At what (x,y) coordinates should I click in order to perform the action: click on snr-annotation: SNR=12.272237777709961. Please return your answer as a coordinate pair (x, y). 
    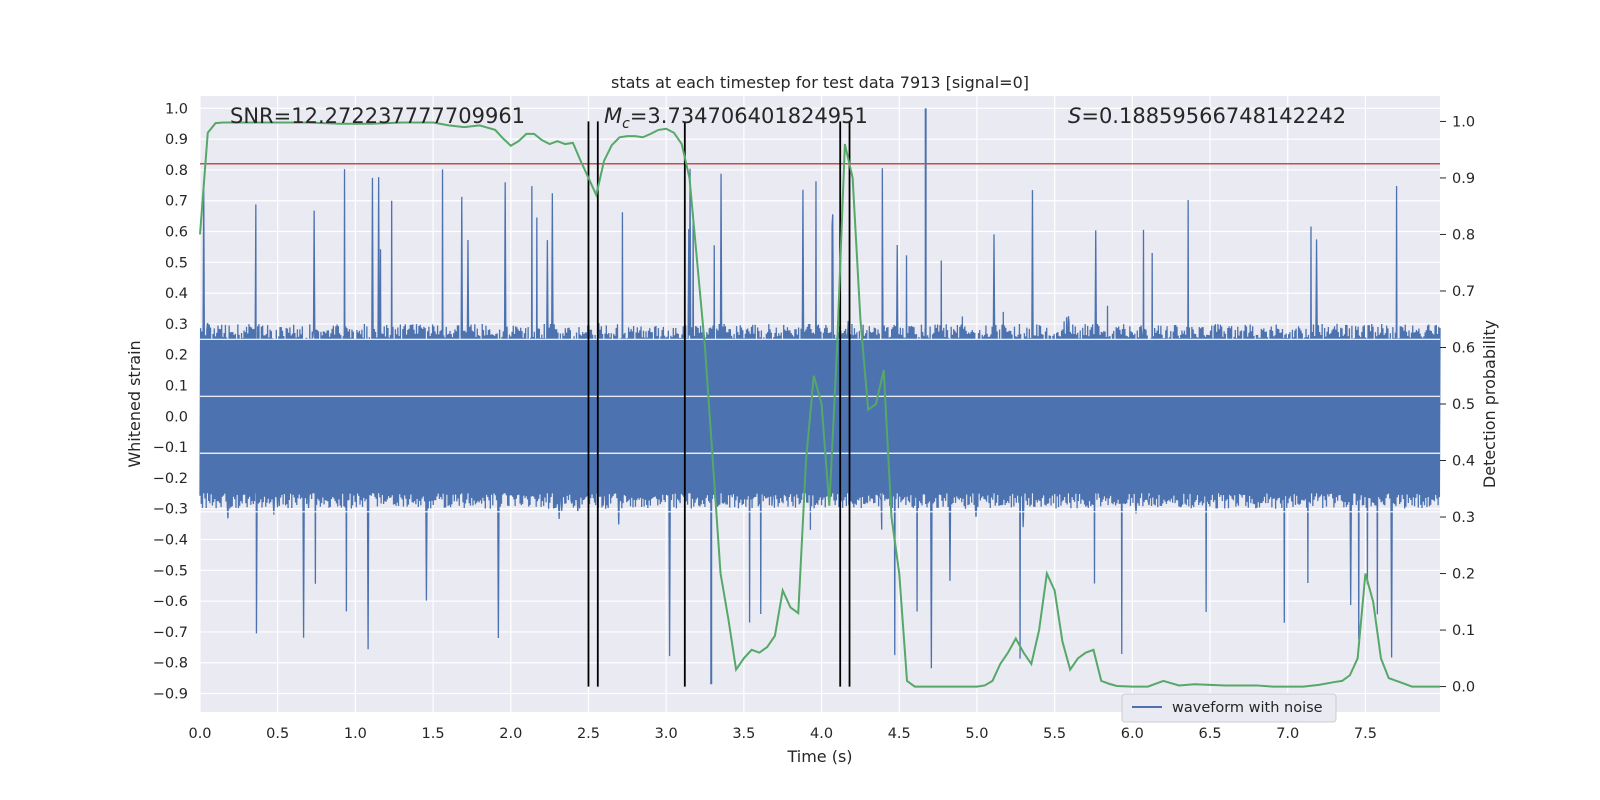
    Looking at the image, I should click on (377, 116).